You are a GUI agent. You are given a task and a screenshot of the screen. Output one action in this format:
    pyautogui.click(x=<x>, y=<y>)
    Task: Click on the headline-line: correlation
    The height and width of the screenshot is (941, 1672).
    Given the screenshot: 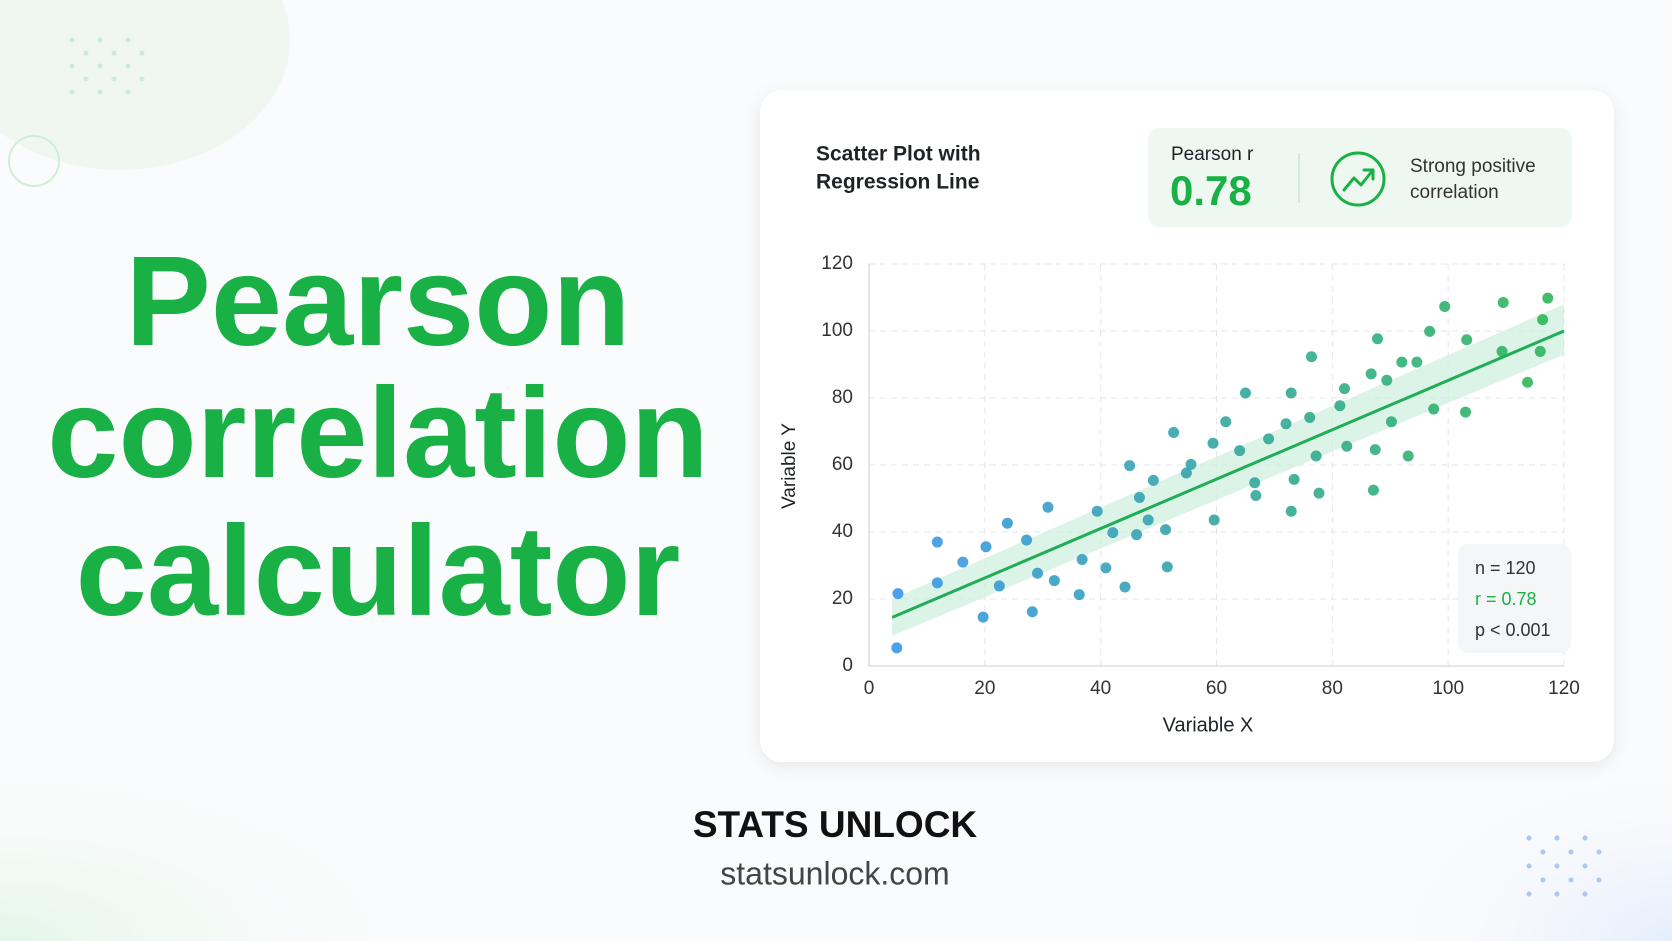 What is the action you would take?
    pyautogui.click(x=378, y=433)
    